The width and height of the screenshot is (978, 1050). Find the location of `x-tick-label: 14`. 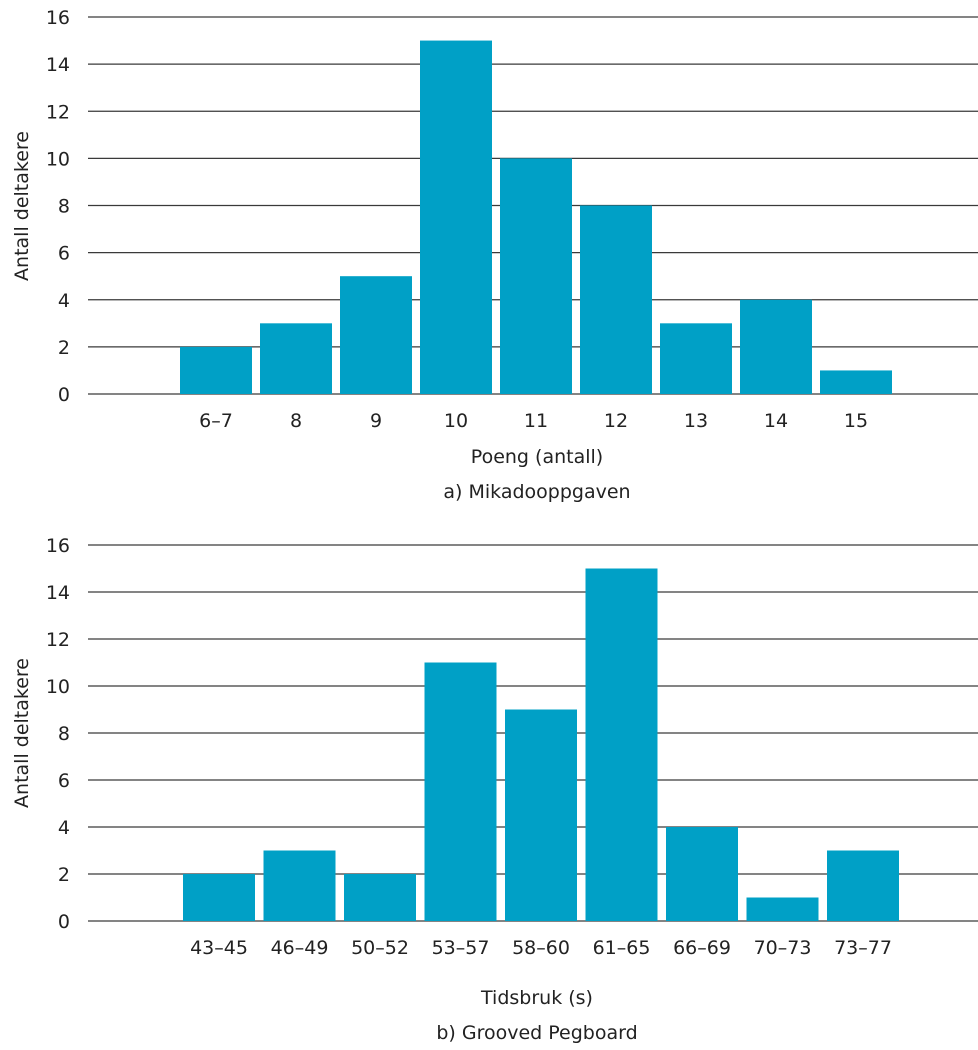

x-tick-label: 14 is located at coordinates (776, 421).